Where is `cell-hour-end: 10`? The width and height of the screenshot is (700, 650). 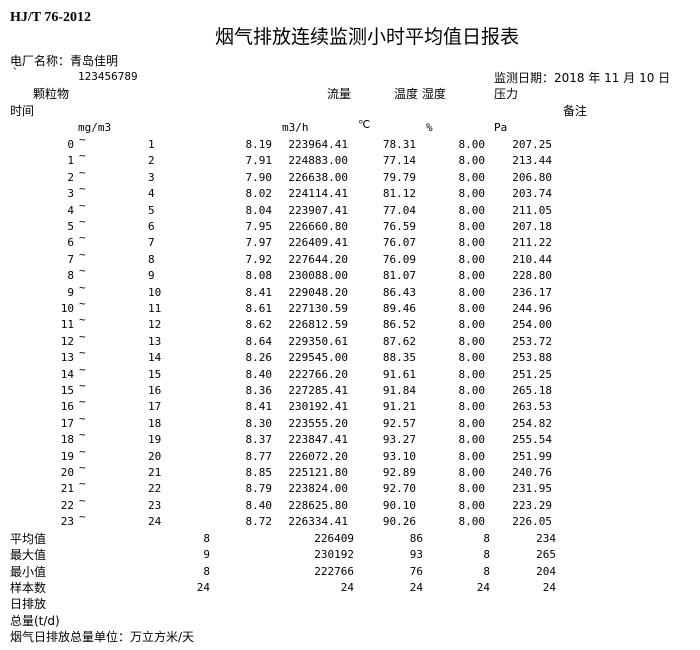 cell-hour-end: 10 is located at coordinates (155, 292).